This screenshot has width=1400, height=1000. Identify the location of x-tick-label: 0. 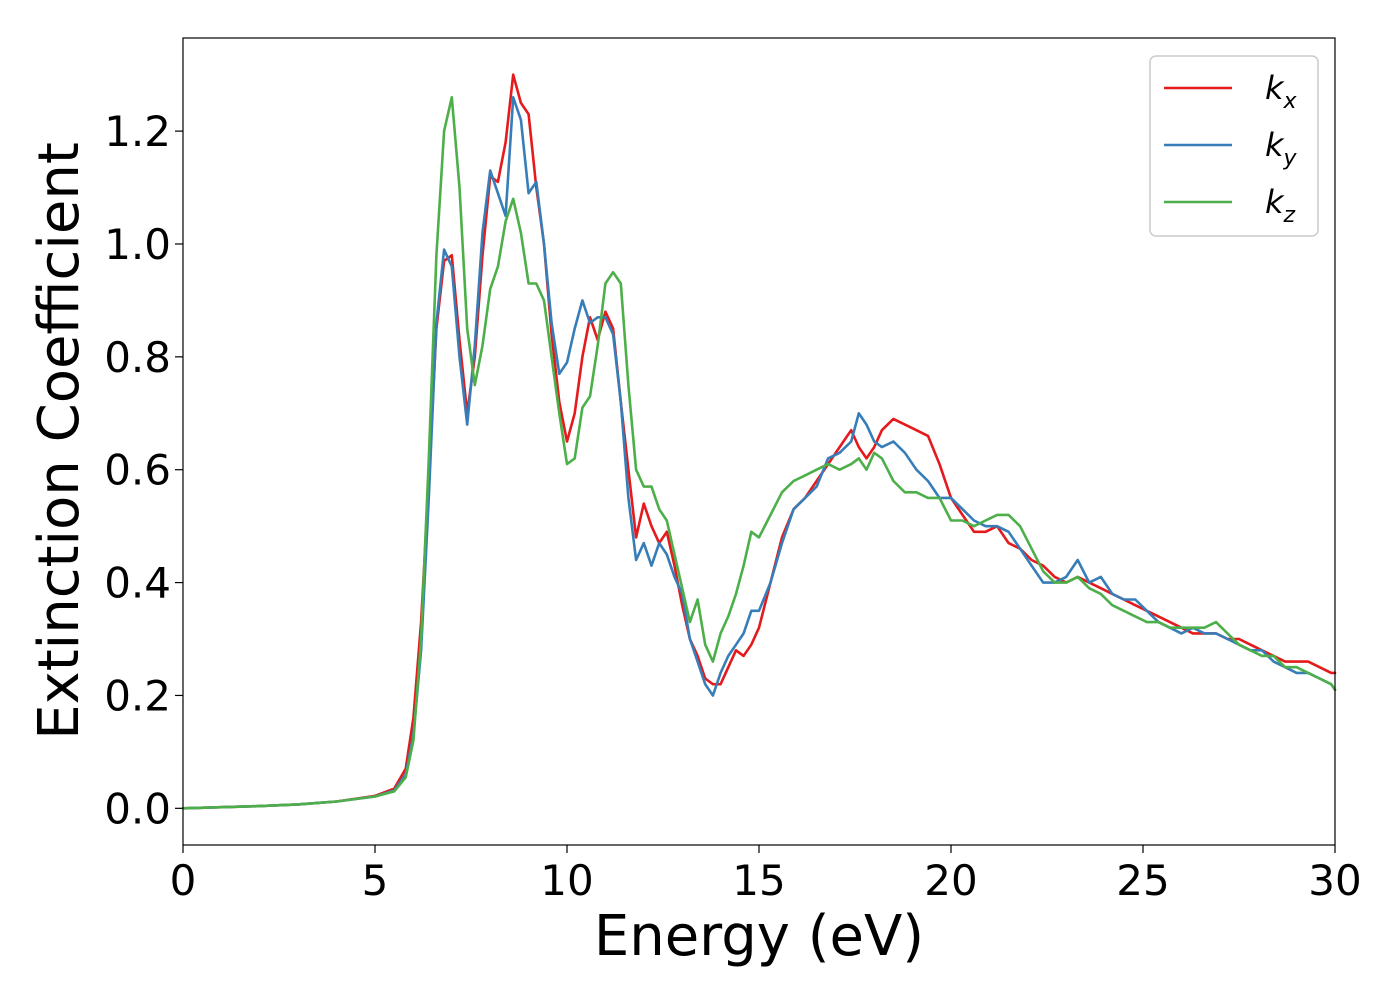
(183, 880).